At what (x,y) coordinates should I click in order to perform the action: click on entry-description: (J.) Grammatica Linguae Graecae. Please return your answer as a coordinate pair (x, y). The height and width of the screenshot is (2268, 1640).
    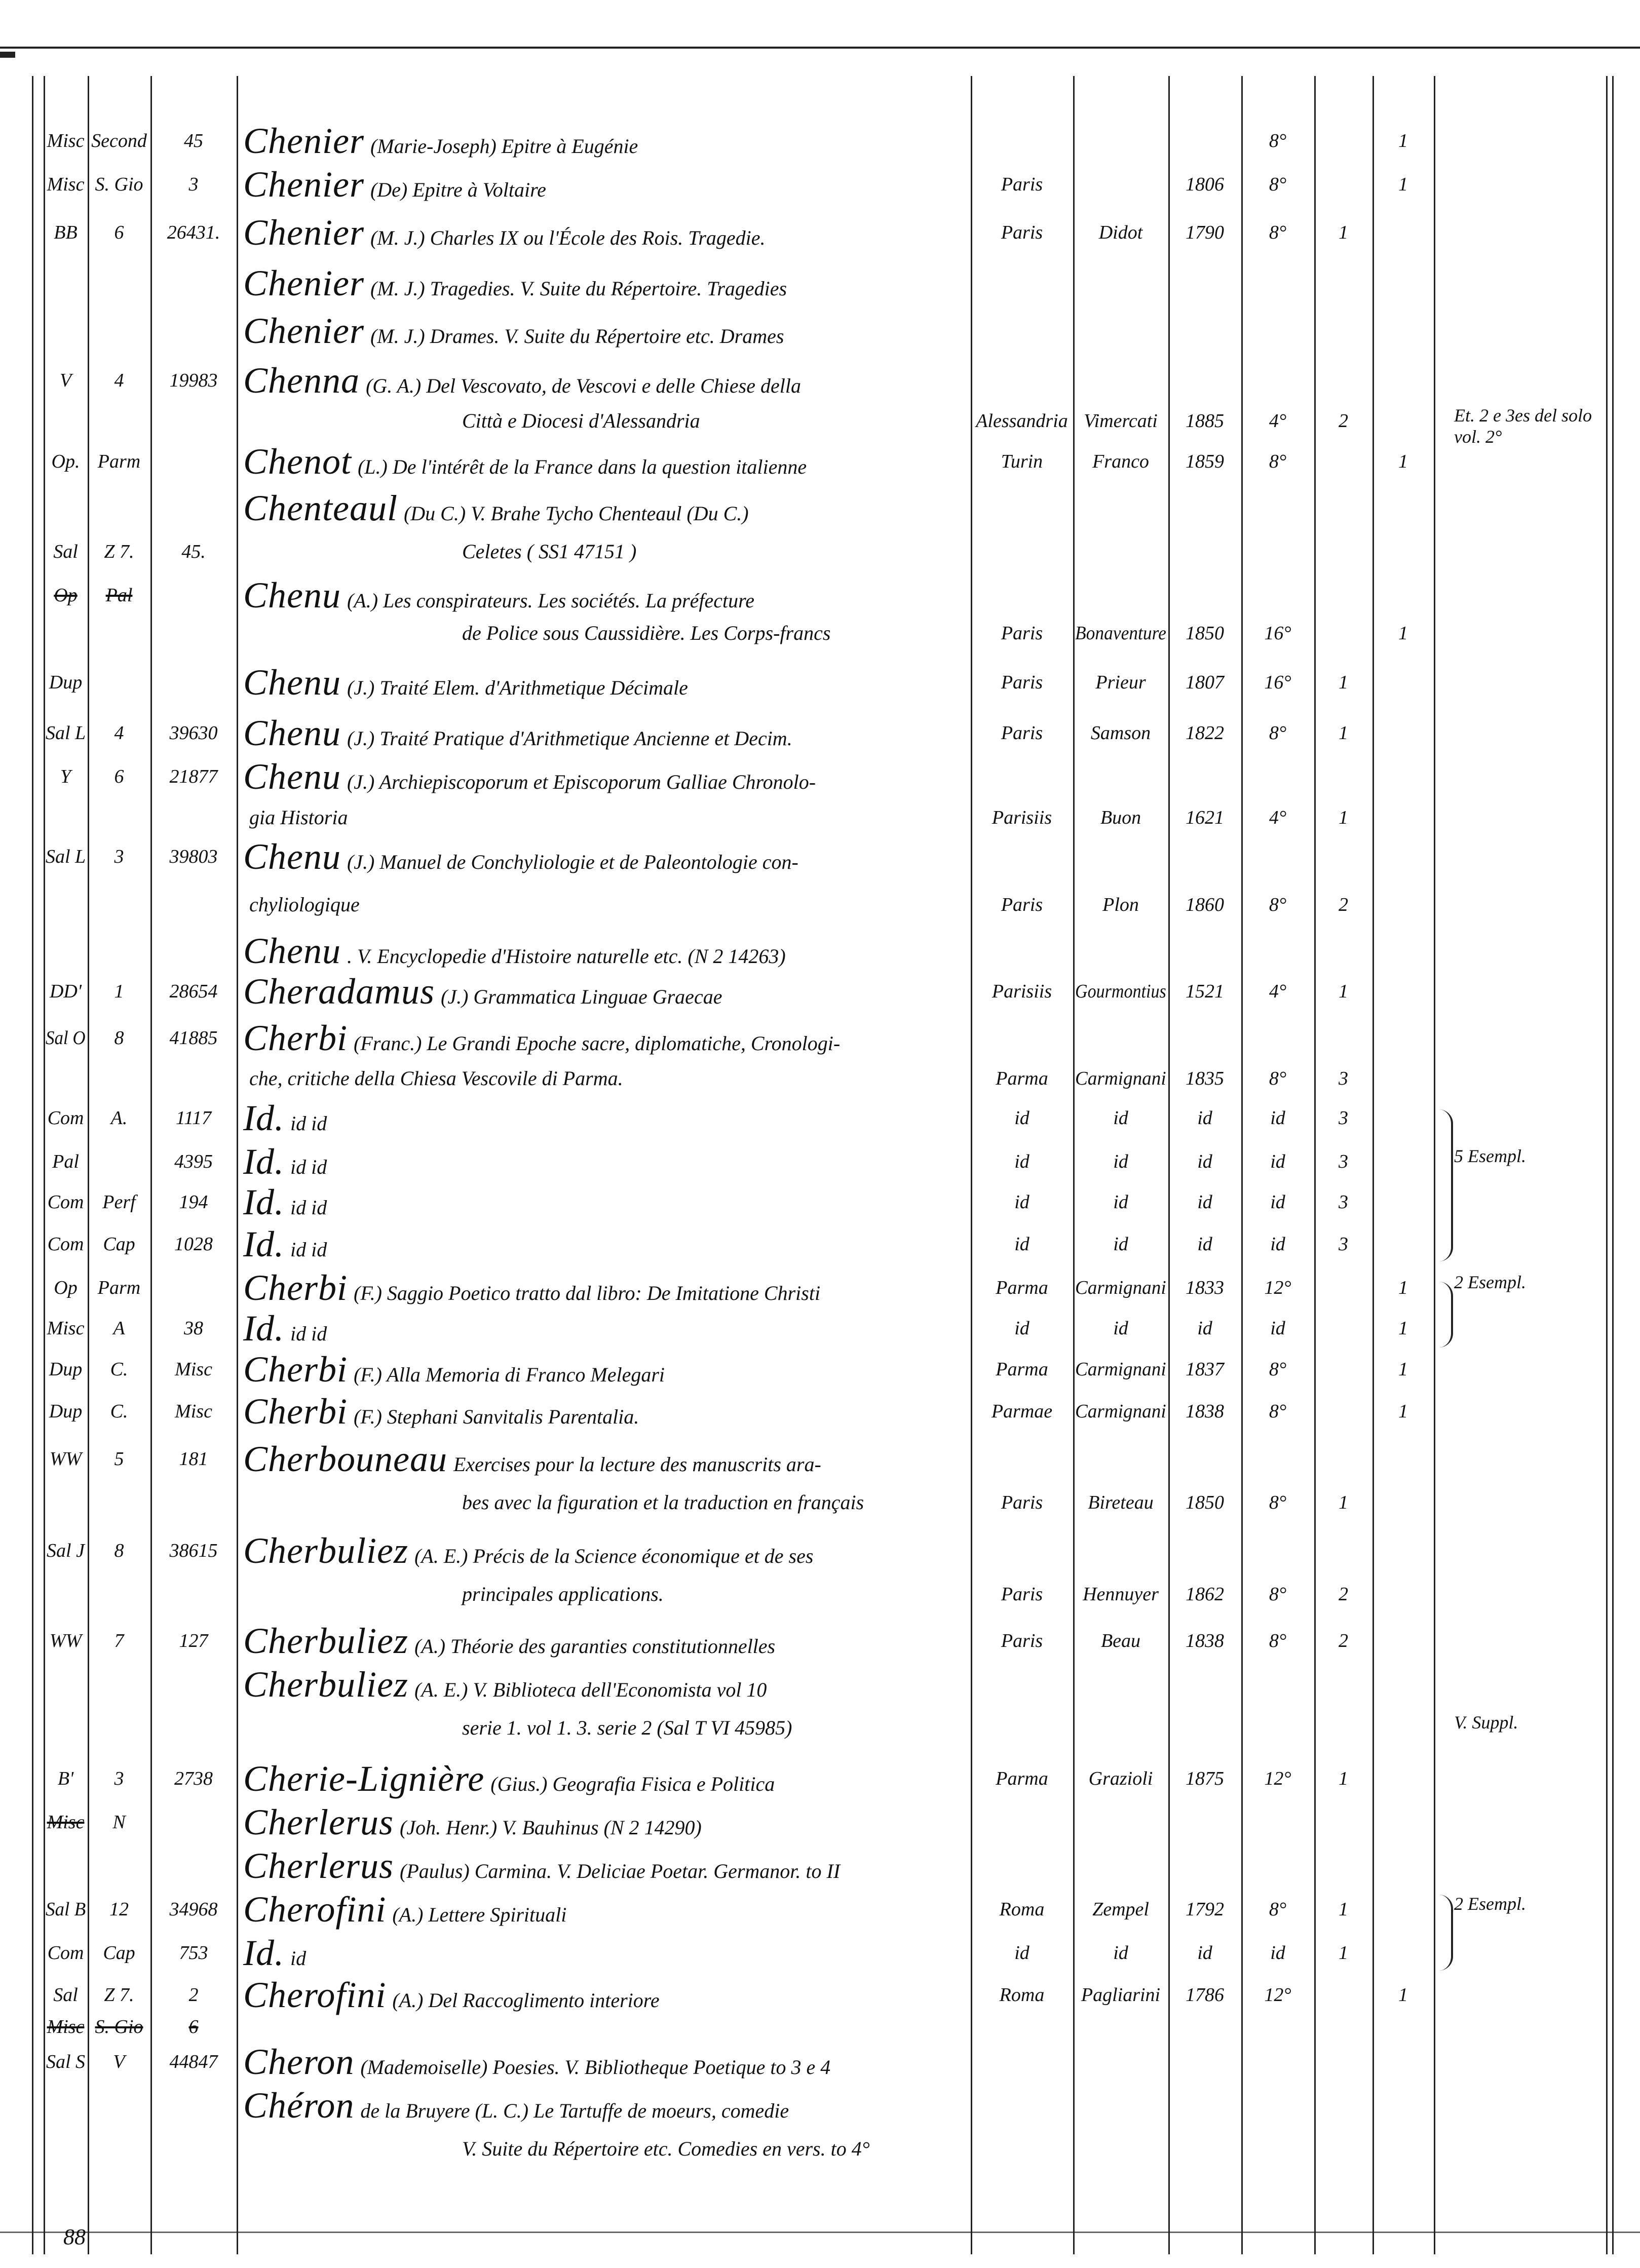
    Looking at the image, I should click on (581, 996).